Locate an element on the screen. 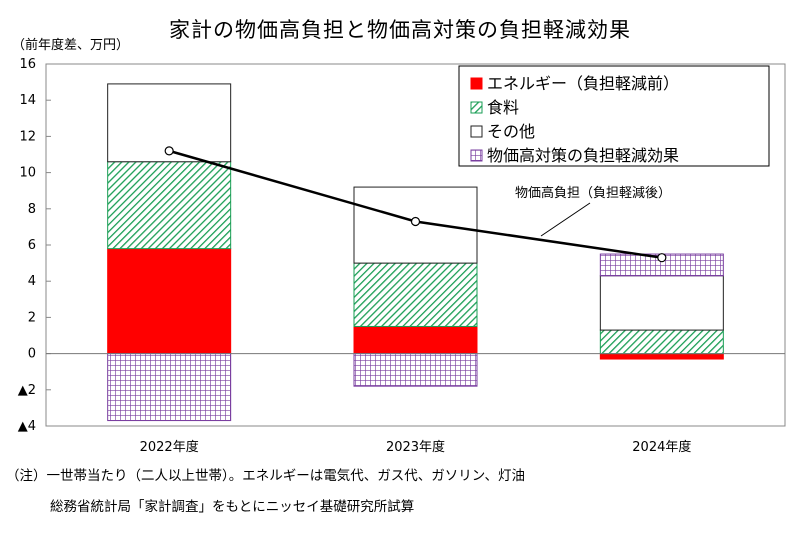 Image resolution: width=800 pixels, height=537 pixels. line-annotation: 物価高負担（負担軽減後） is located at coordinates (593, 211).